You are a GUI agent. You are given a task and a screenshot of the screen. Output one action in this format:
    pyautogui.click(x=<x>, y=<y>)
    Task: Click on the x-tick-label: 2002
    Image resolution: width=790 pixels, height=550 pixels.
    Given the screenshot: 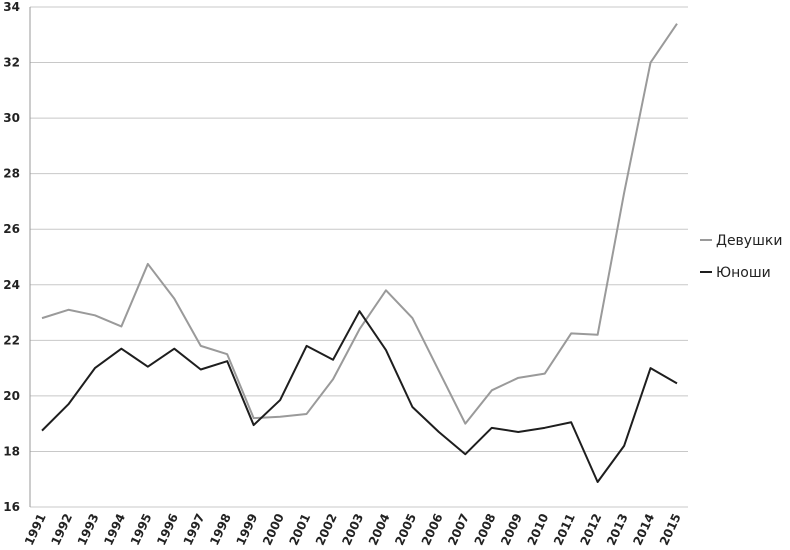 What is the action you would take?
    pyautogui.click(x=326, y=529)
    